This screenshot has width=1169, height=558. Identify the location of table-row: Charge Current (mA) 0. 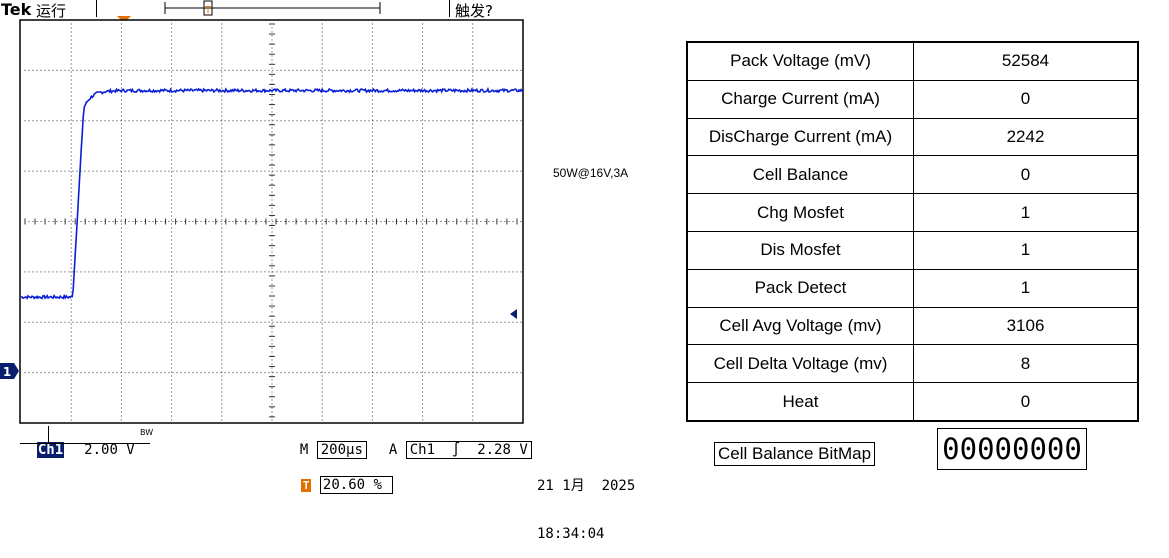
(912, 99).